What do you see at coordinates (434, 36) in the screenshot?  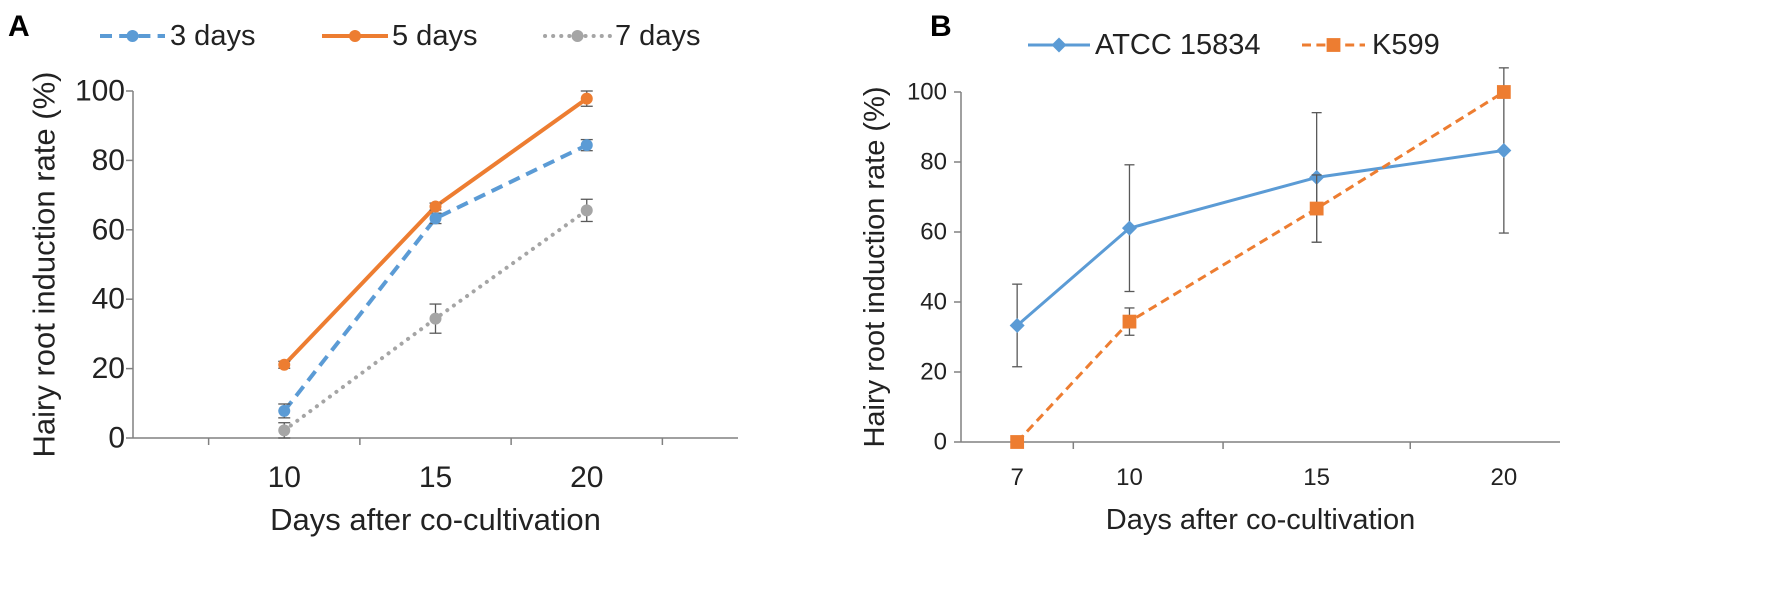 I see `legend-label: 5 days` at bounding box center [434, 36].